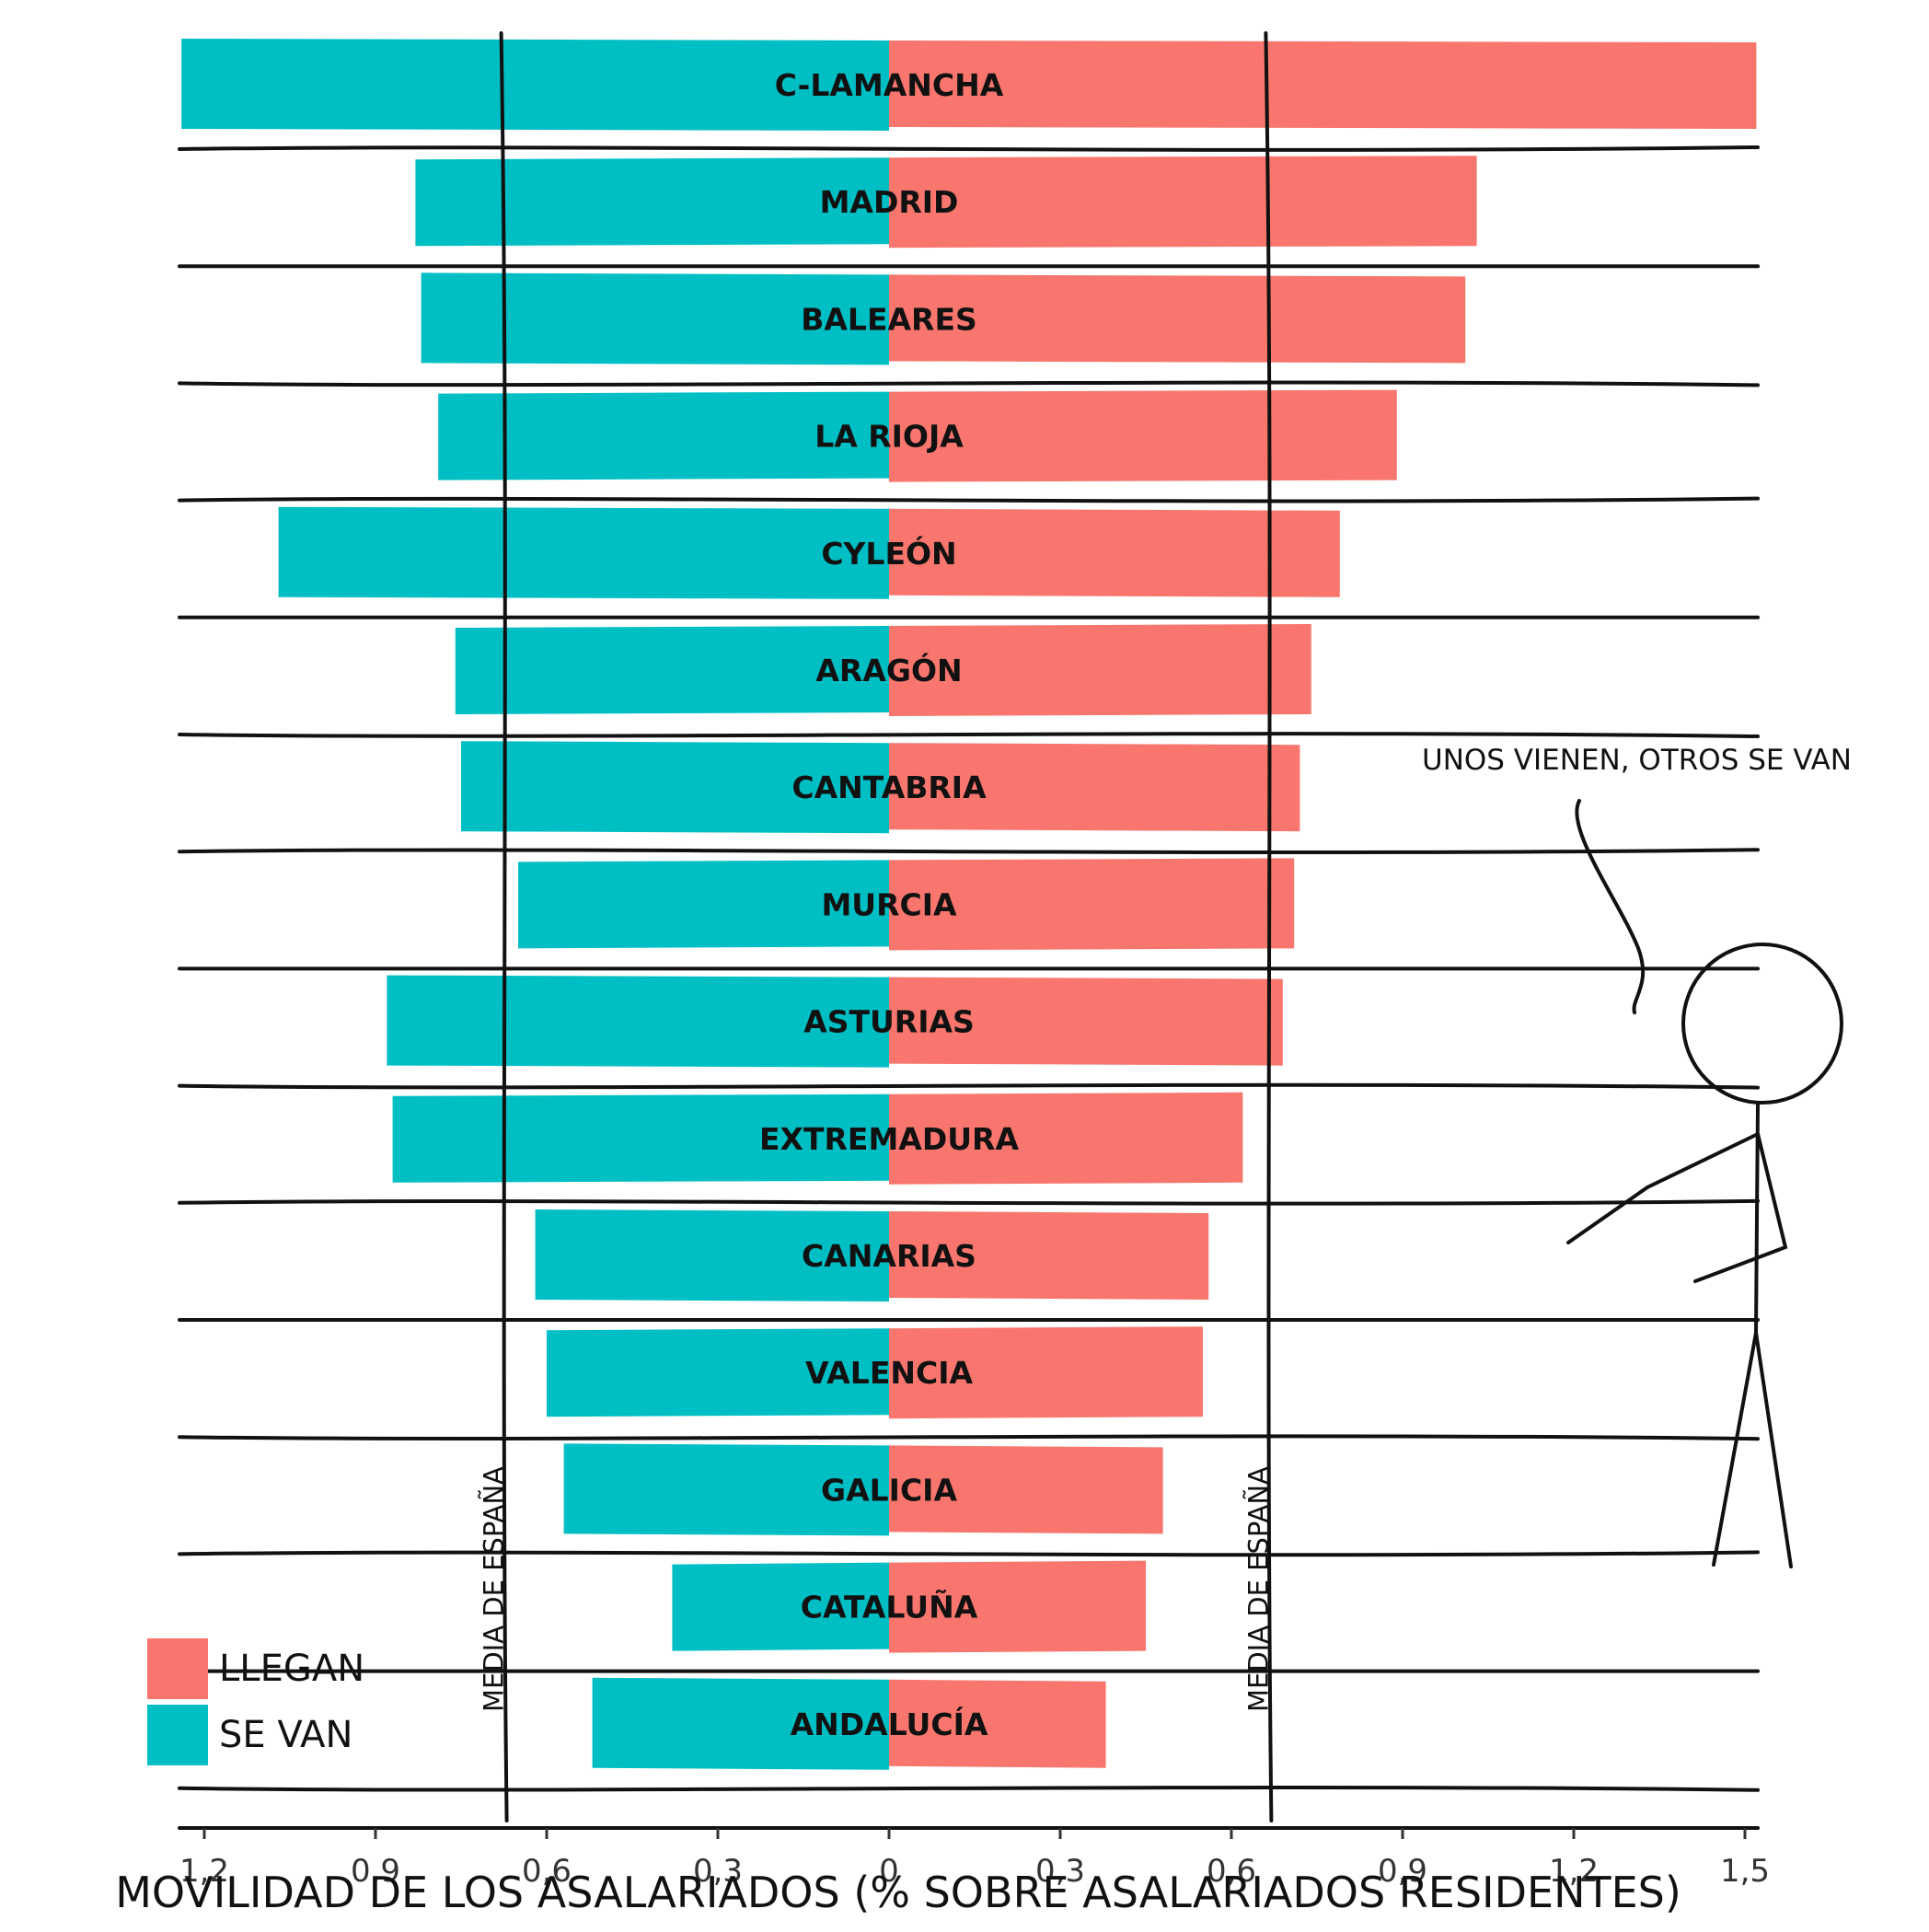  Describe the element at coordinates (1049, 1256) in the screenshot. I see `bar-llegan-canarias` at that location.